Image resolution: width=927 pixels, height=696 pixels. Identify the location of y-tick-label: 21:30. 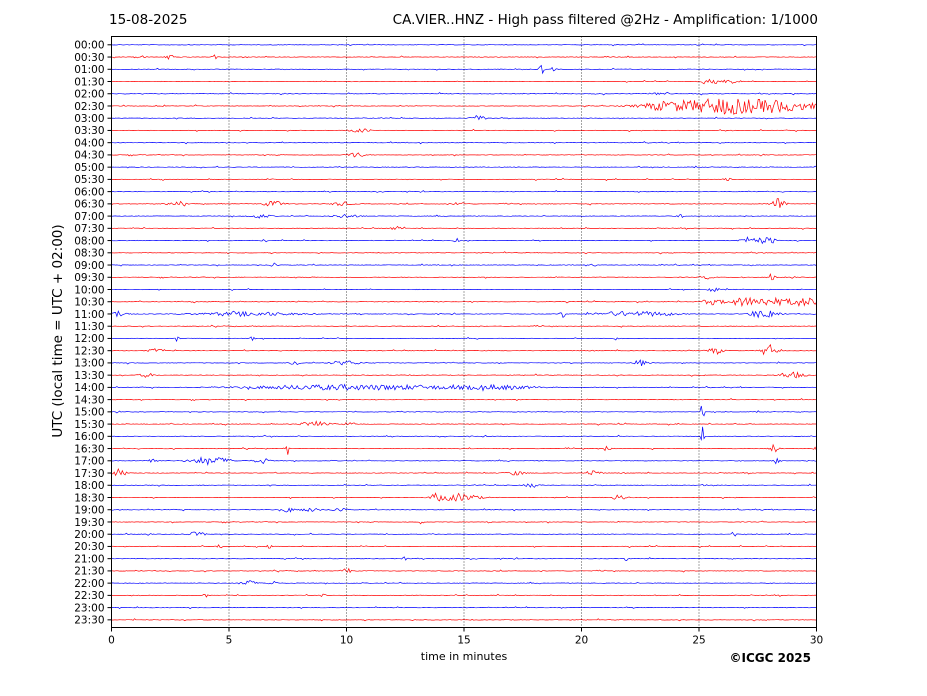
(89, 572).